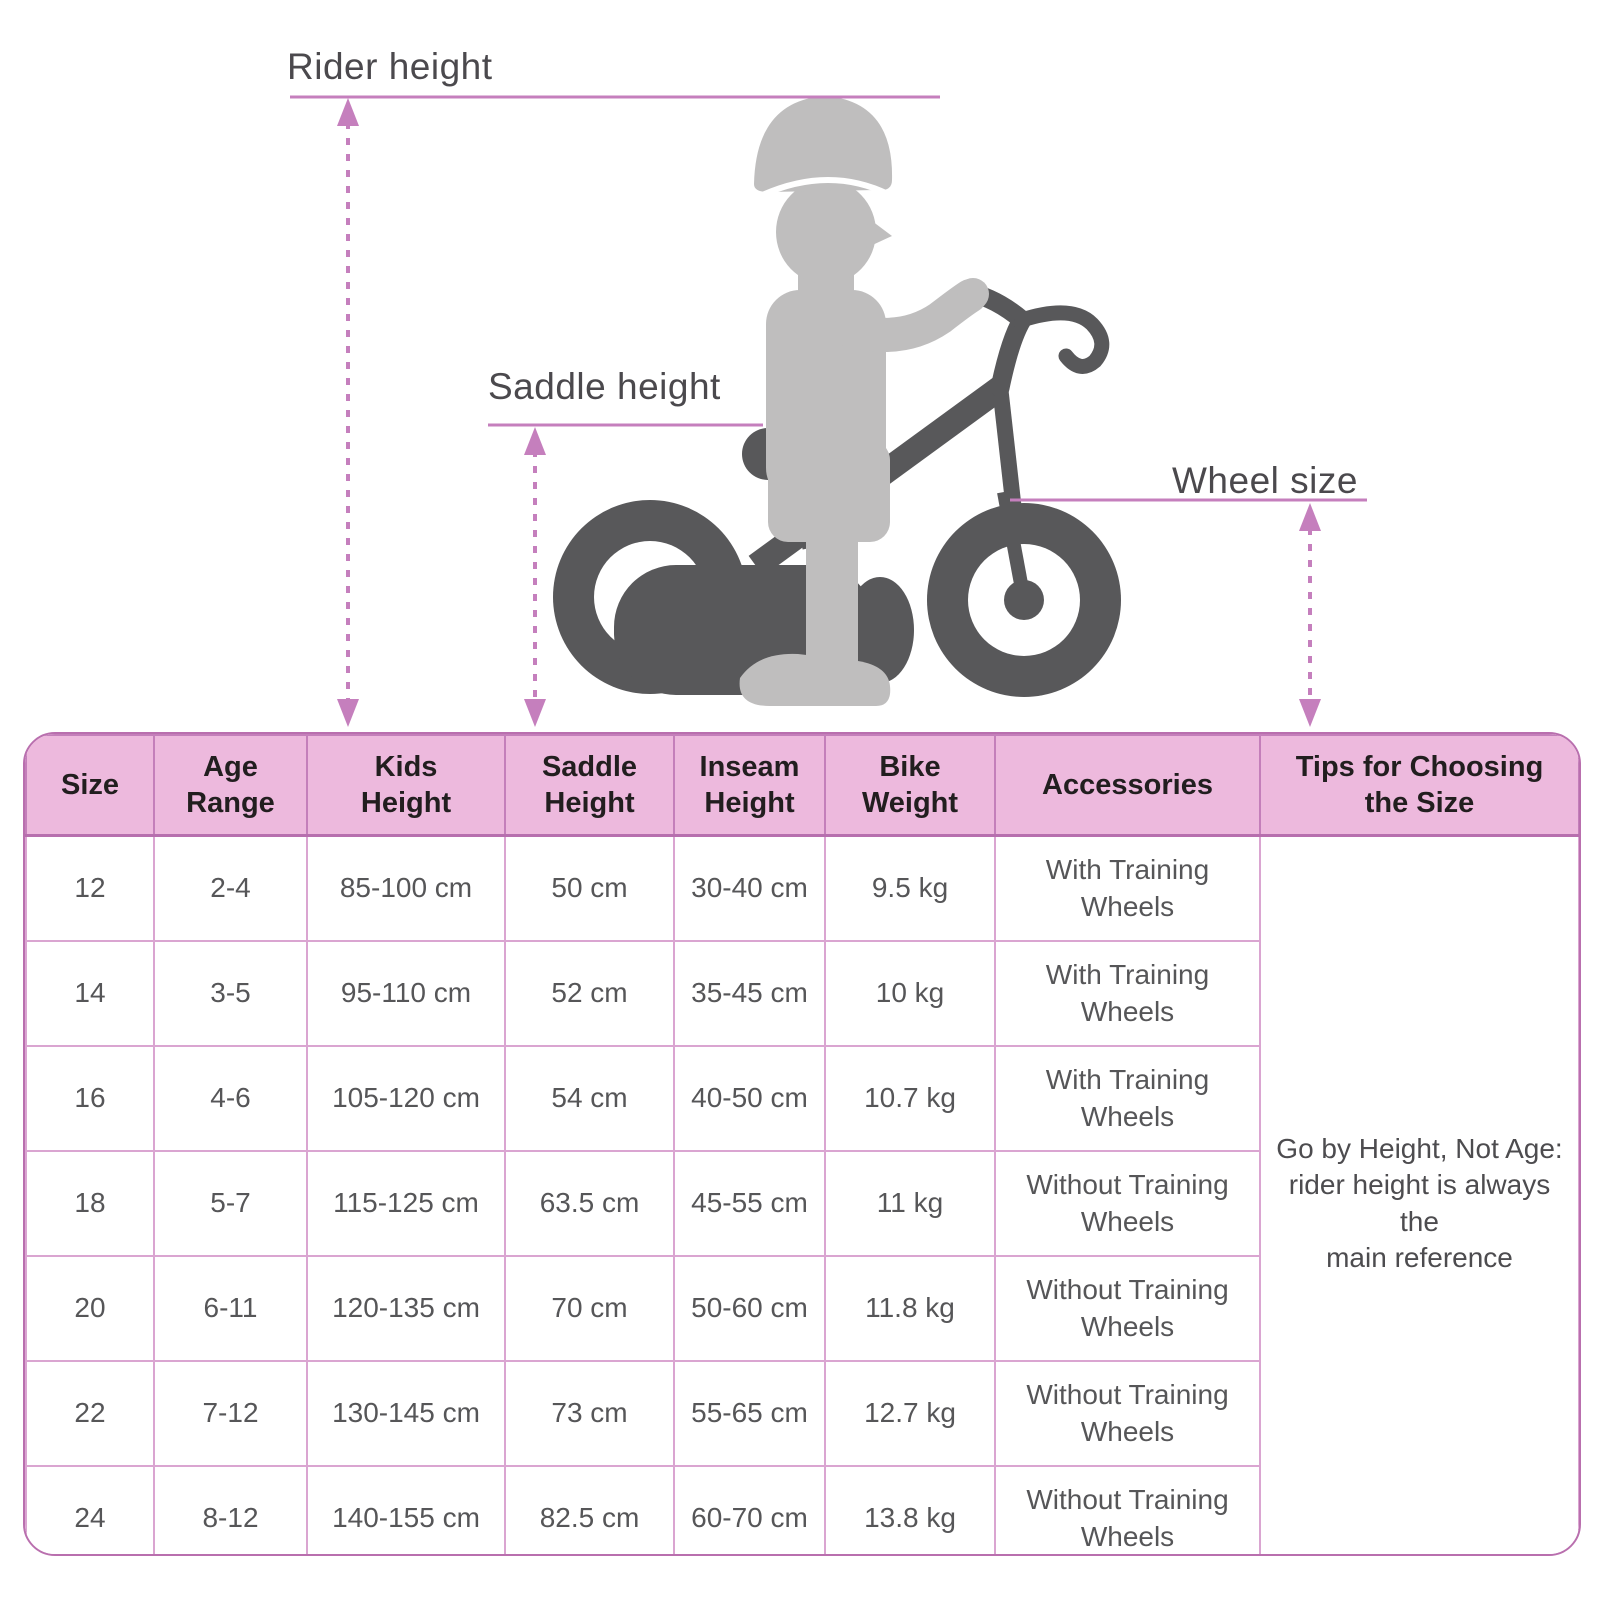  I want to click on col-header-size: Size, so click(90, 785).